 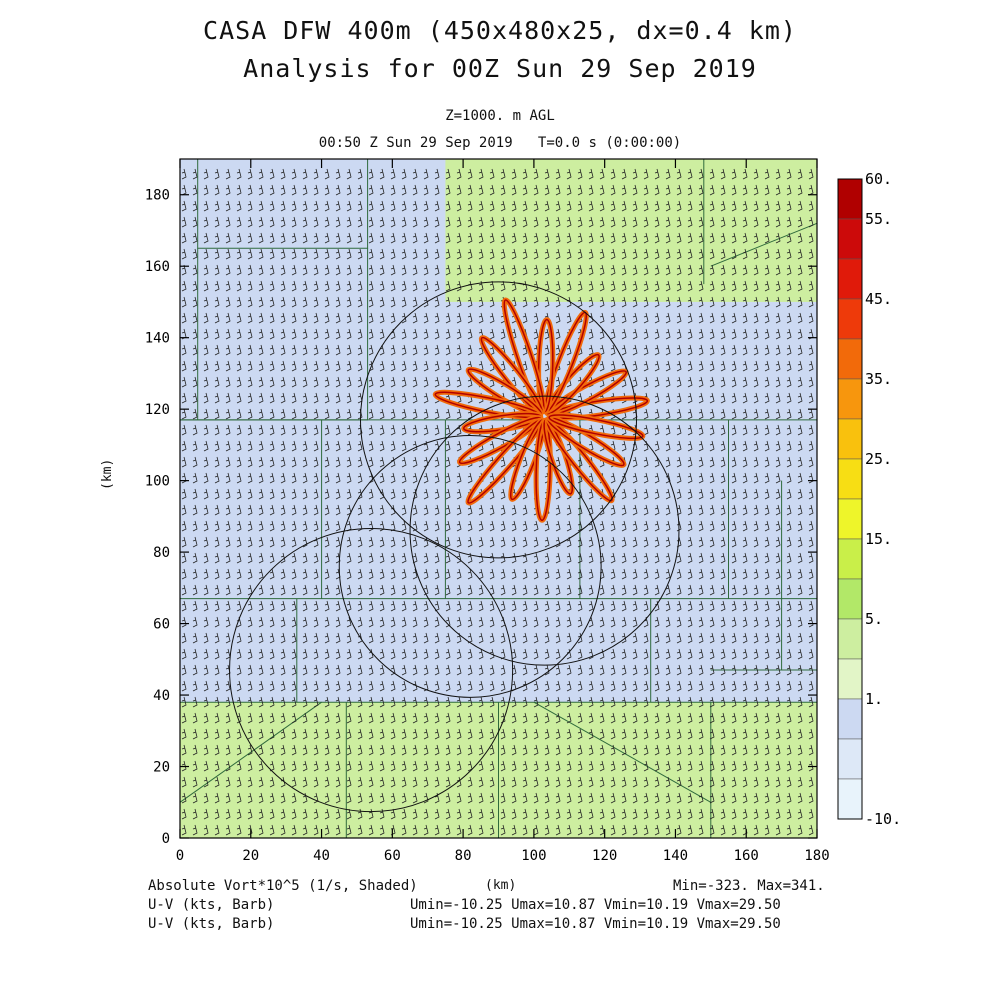 I want to click on colorbar-label-6: 5., so click(x=874, y=619).